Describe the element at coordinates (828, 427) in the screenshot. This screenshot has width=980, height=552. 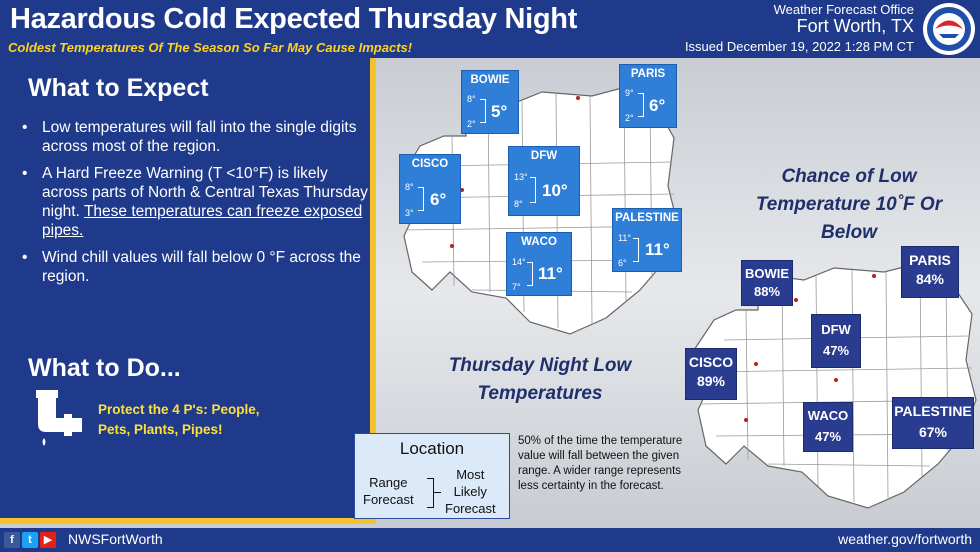
I see `chance-box-waco: WACO 47%` at that location.